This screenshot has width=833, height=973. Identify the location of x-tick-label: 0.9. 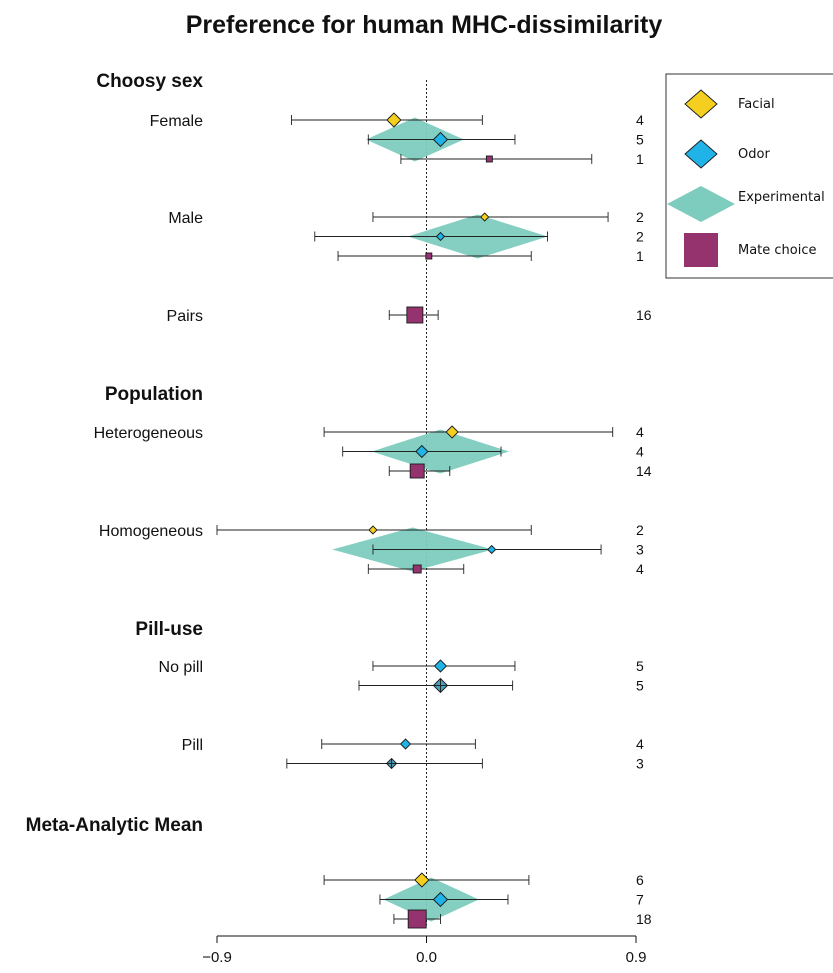
(636, 957).